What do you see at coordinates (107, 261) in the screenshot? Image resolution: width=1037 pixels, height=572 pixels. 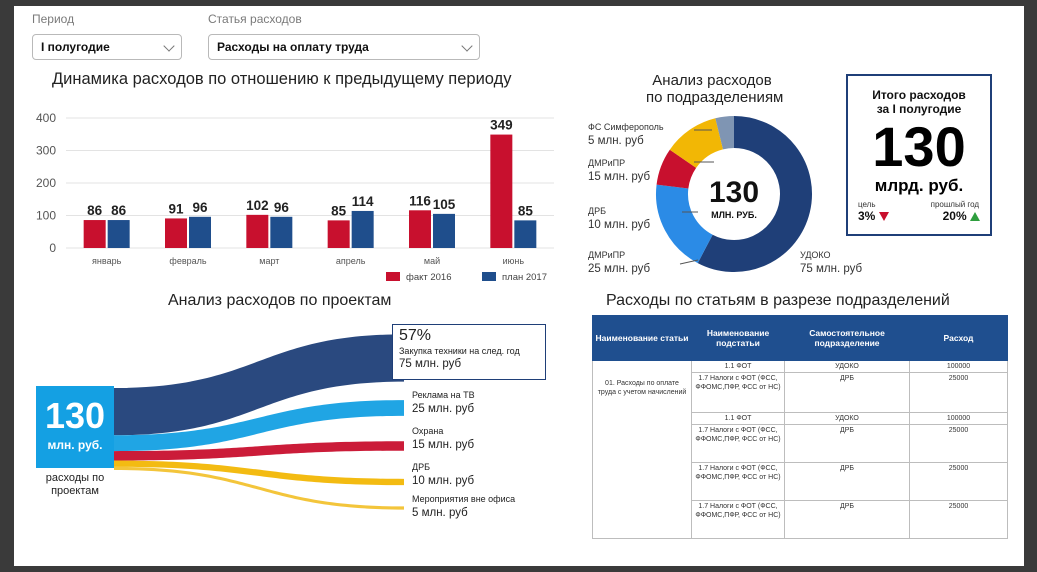 I see `x-tick-label: январь` at bounding box center [107, 261].